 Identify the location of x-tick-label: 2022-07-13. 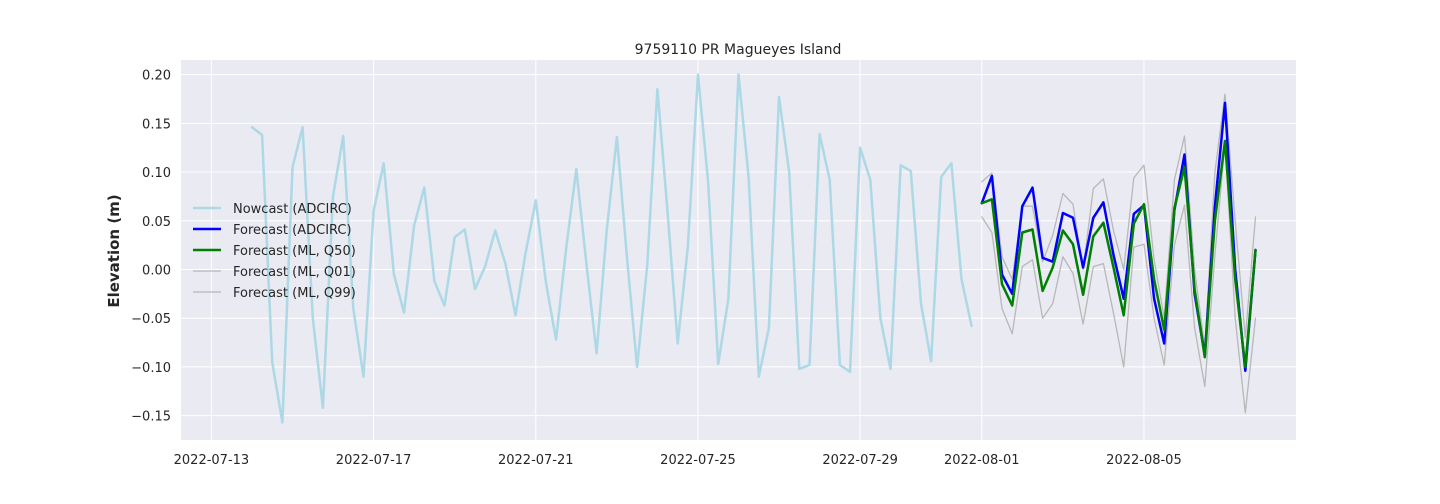
(212, 460).